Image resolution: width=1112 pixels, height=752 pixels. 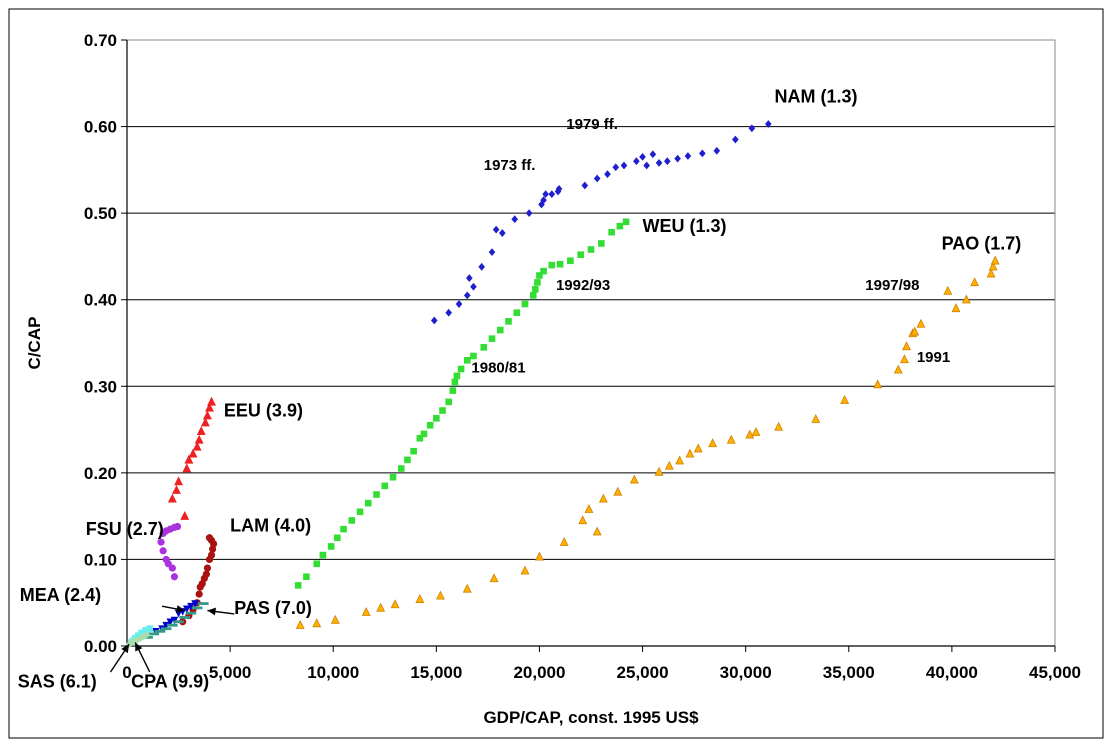 I want to click on region-label: CPA (9.9), so click(x=170, y=682).